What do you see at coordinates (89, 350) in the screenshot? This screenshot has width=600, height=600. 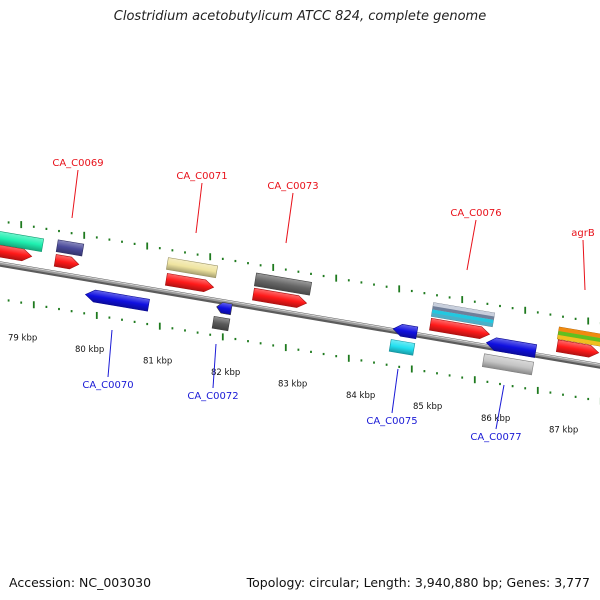 I see `scale-label: 80 kbp` at bounding box center [89, 350].